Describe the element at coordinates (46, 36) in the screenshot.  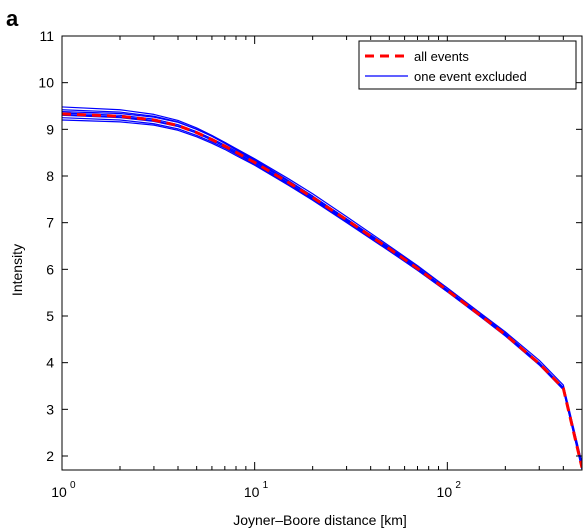
I see `y-tick-label: 11` at that location.